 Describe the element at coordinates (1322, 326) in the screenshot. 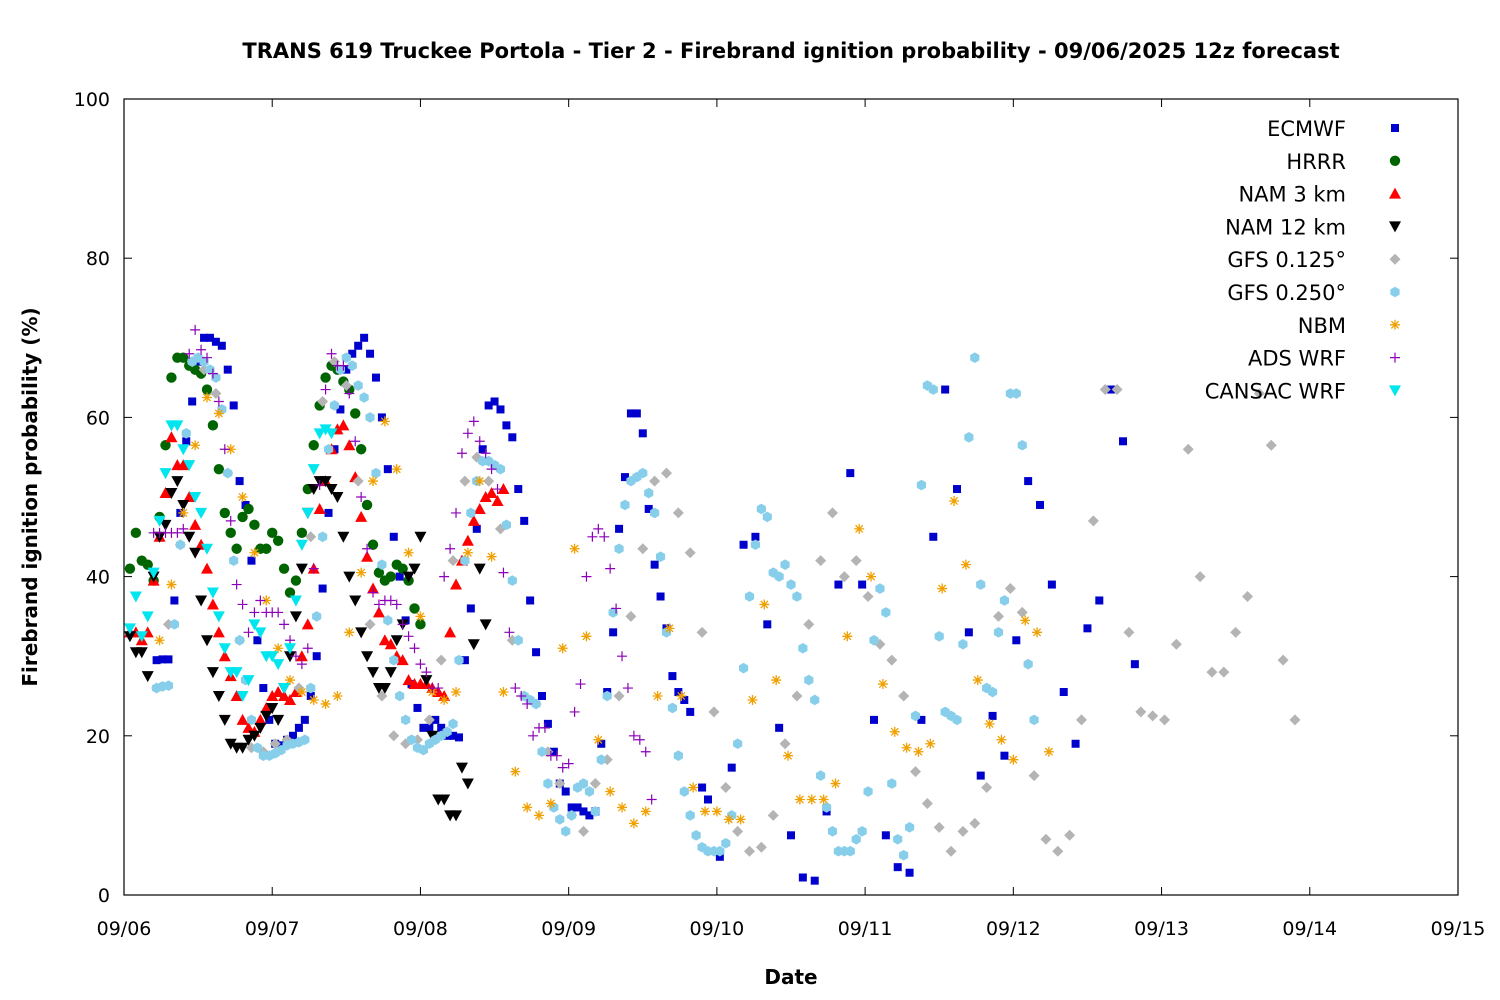

I see `legend-label: NBM` at that location.